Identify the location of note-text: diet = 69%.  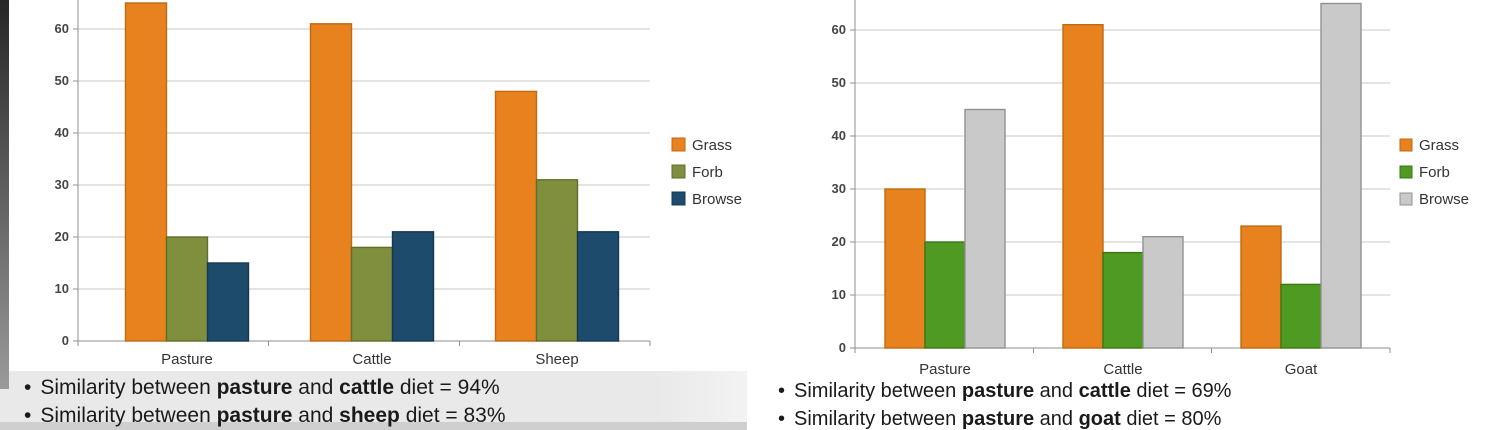
(1181, 391).